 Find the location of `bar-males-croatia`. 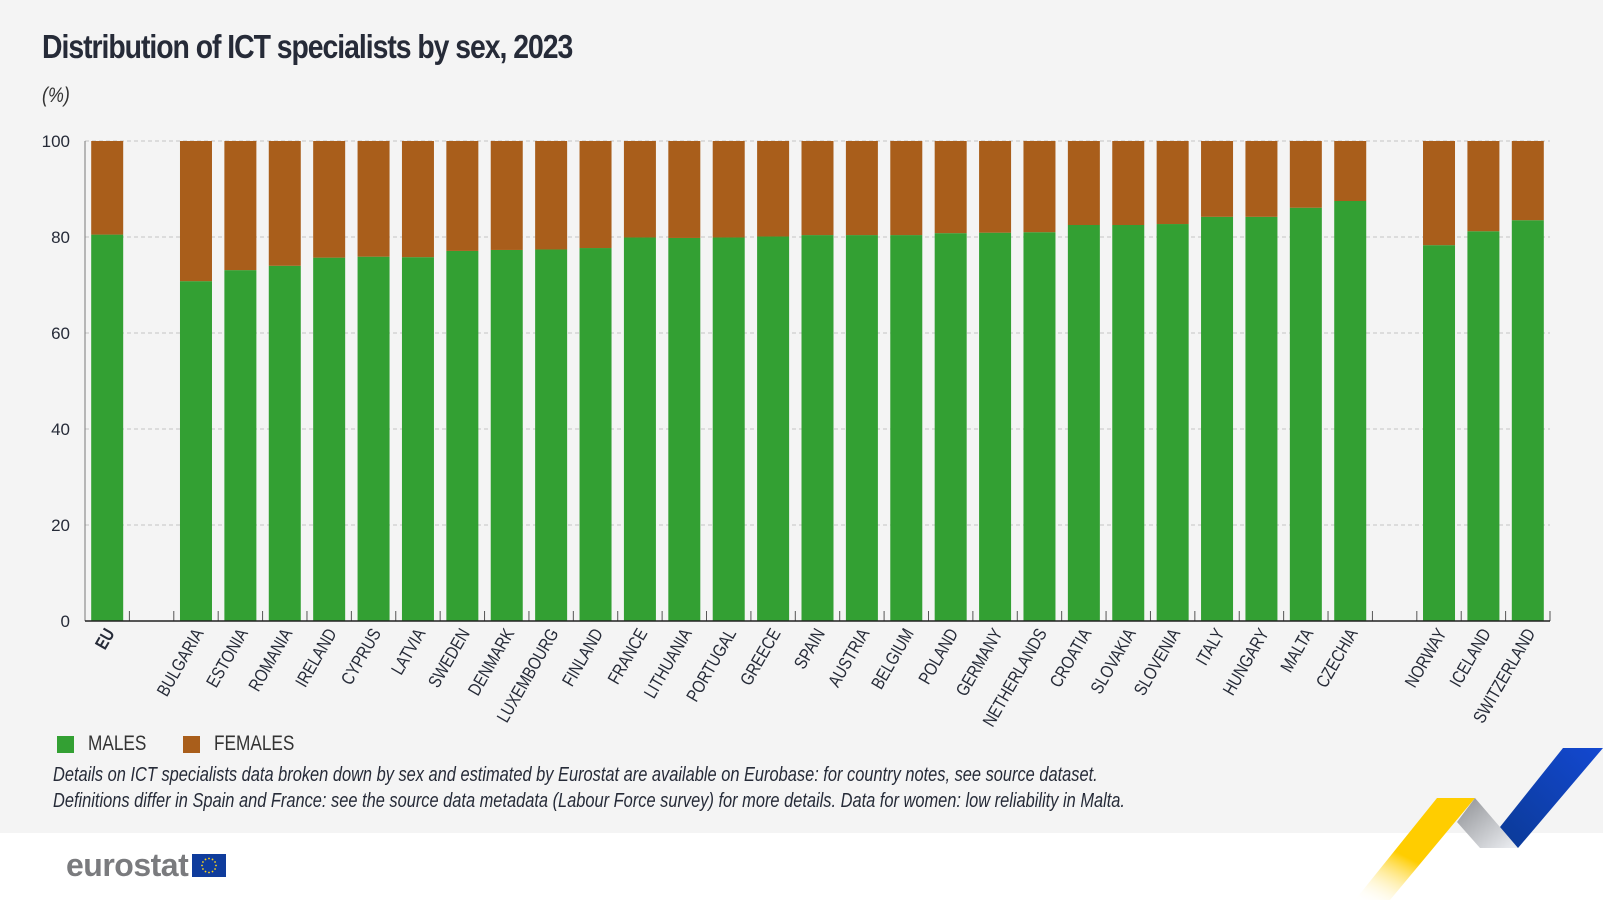

bar-males-croatia is located at coordinates (1083, 423).